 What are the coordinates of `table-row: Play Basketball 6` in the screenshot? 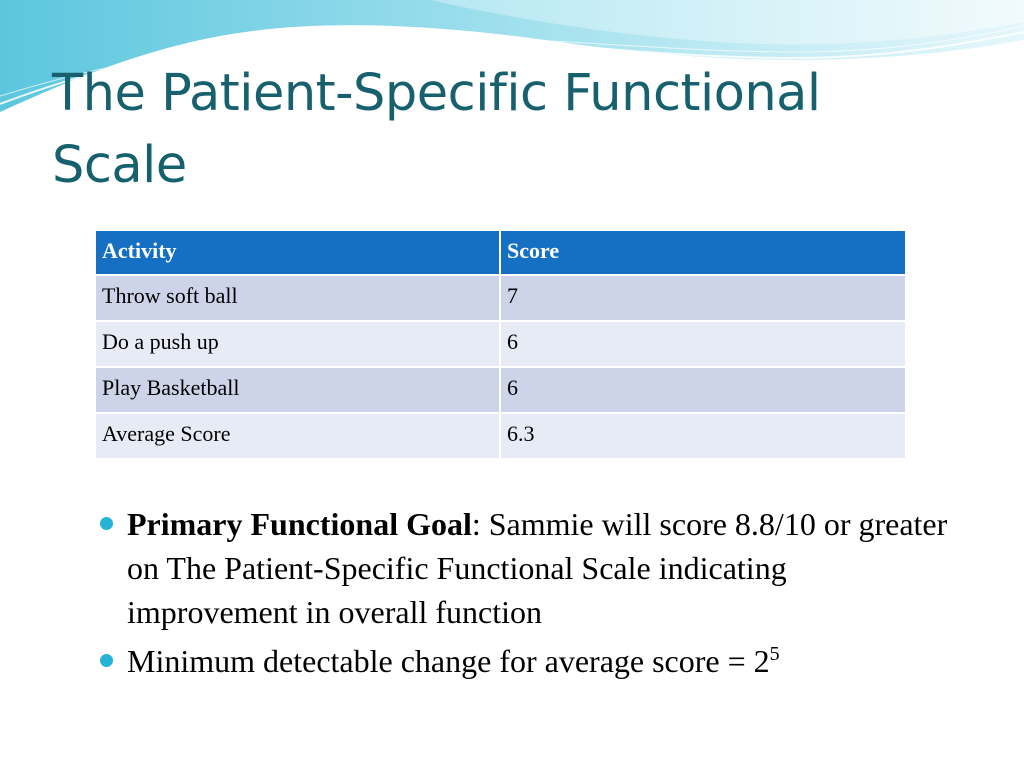 It's located at (500, 390).